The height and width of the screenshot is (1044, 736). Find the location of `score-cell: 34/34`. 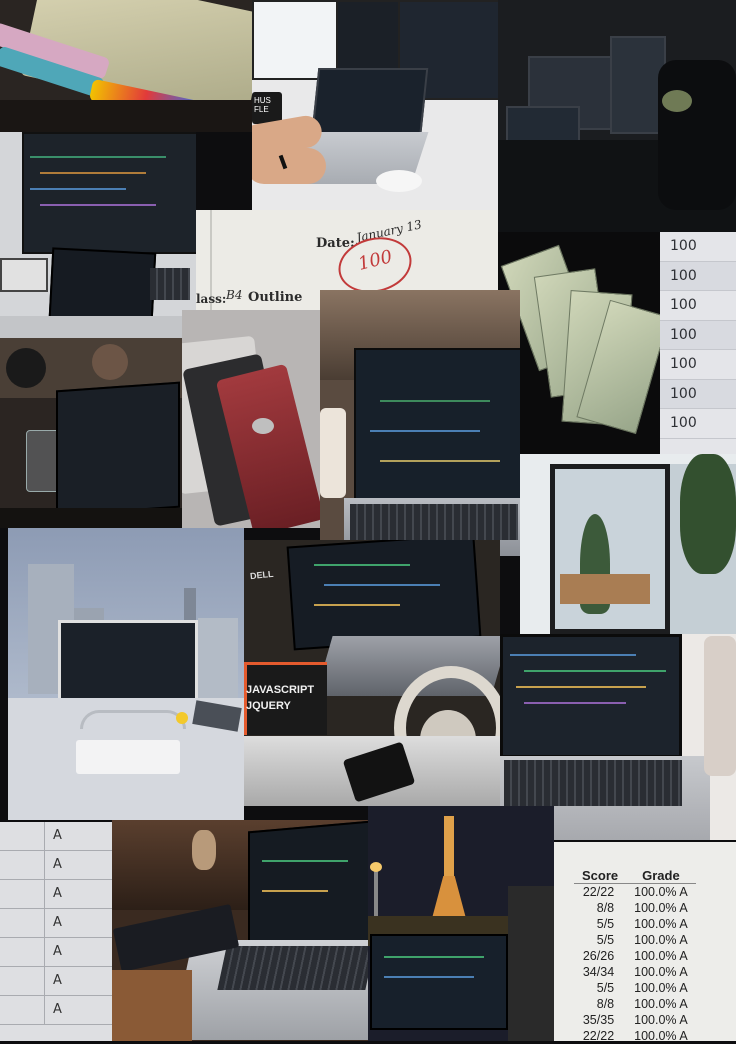

score-cell: 34/34 is located at coordinates (598, 972).